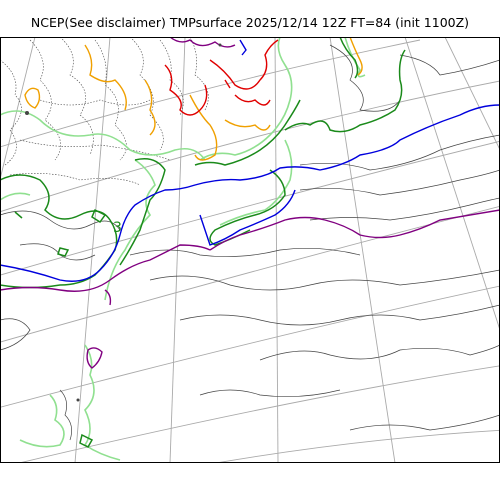 Image resolution: width=500 pixels, height=500 pixels. I want to click on thin-contours-north, so click(104, 111).